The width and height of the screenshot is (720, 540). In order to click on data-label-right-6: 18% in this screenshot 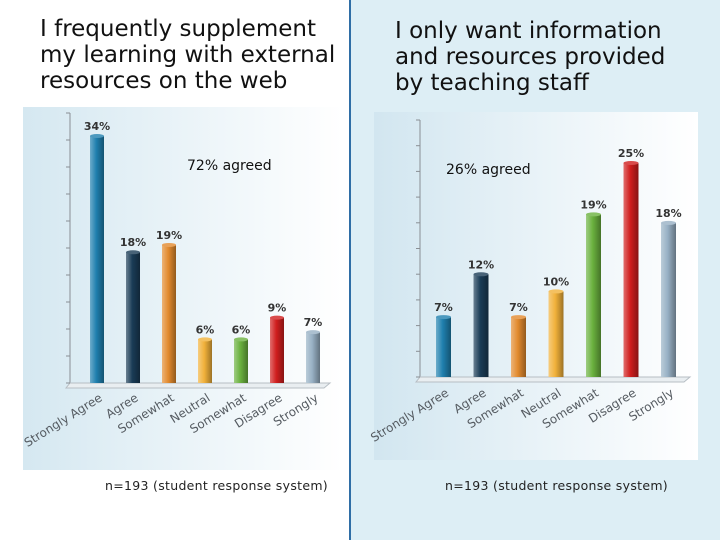, I will do `click(668, 213)`.